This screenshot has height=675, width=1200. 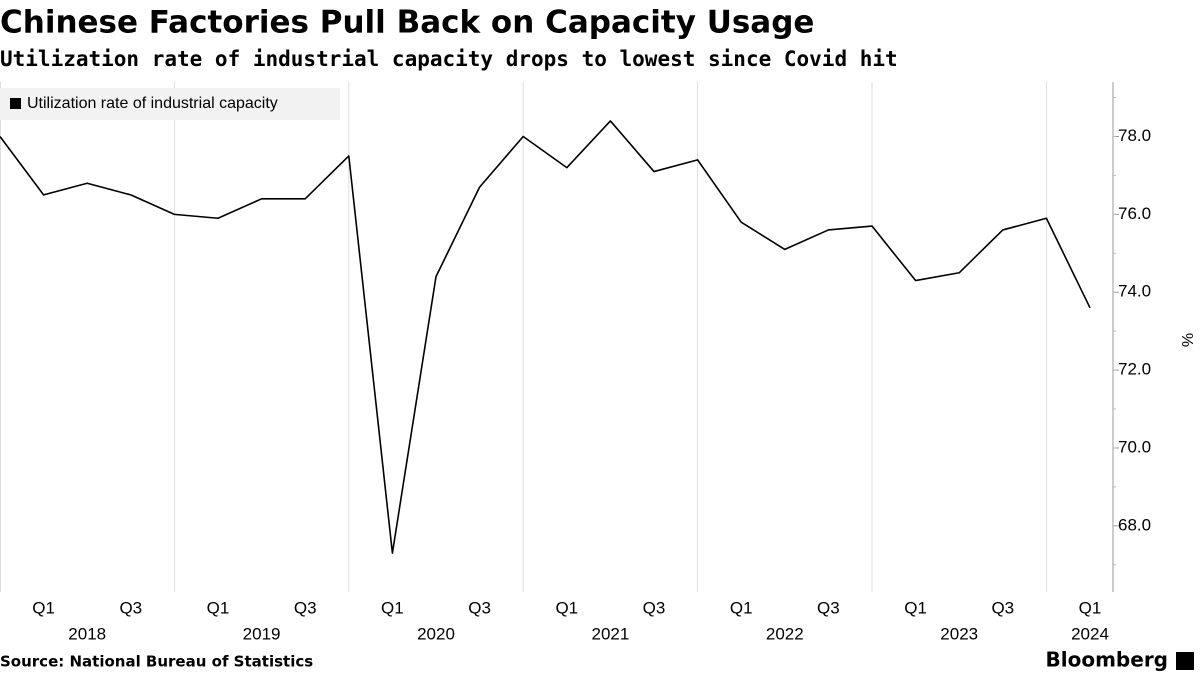 I want to click on legend-label: Utilization rate of industrial capacity, so click(x=152, y=103).